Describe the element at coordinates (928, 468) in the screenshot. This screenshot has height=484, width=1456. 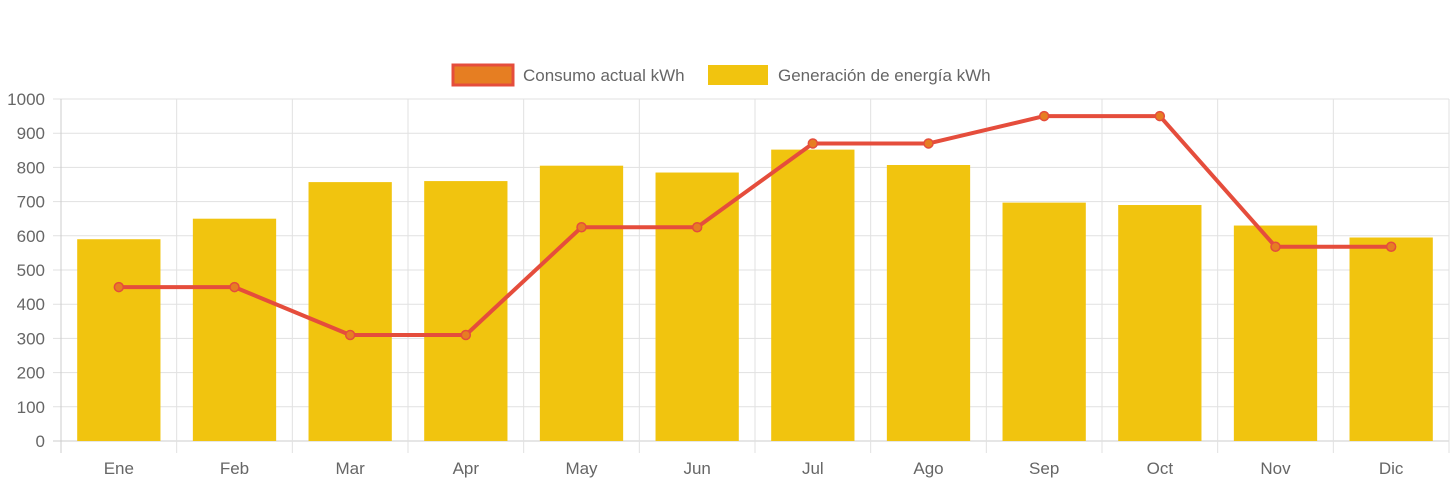
I see `x-tick-label: Ago` at that location.